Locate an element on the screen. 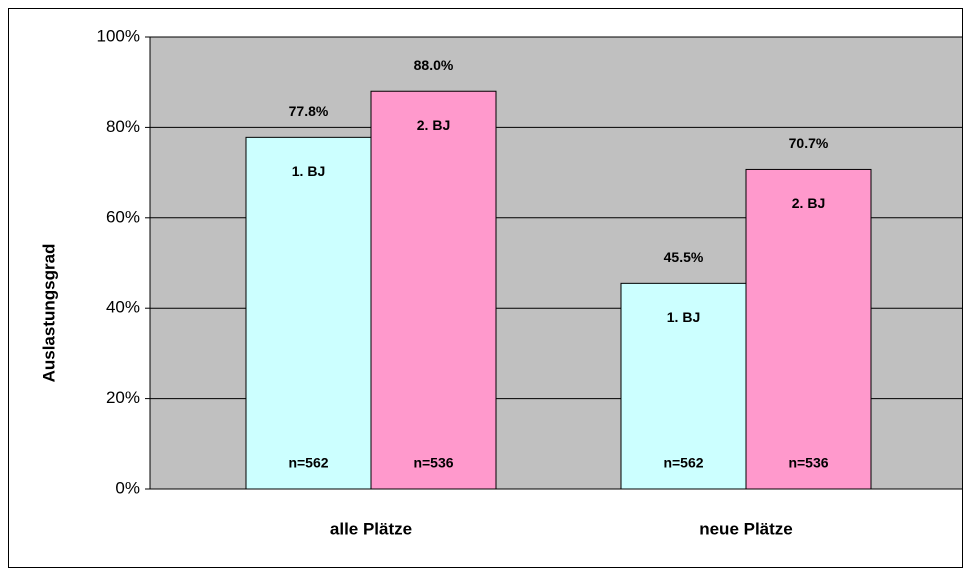 Image resolution: width=971 pixels, height=576 pixels. y-tick-label: 100% is located at coordinates (118, 35).